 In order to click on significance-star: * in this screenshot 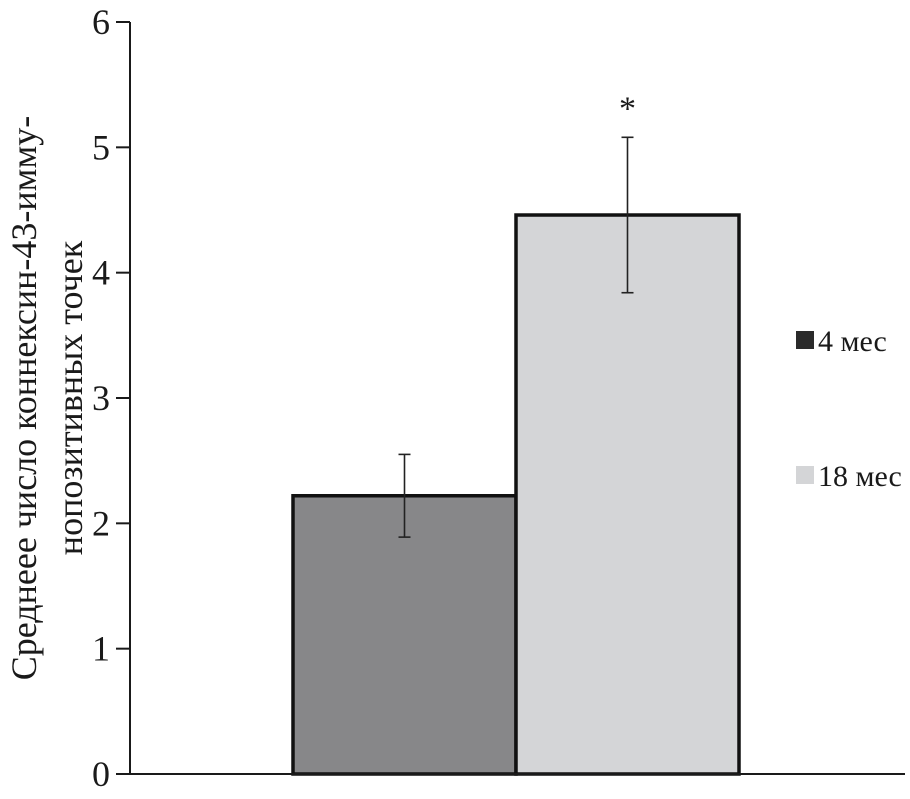, I will do `click(627, 108)`.